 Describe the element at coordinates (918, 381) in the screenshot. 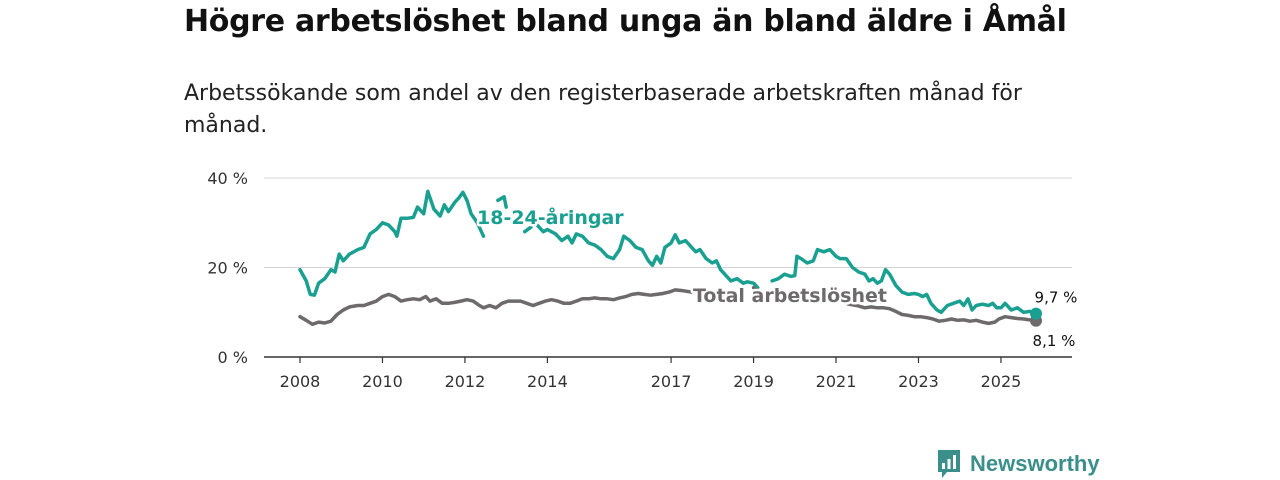

I see `x-tick-label: 2023` at that location.